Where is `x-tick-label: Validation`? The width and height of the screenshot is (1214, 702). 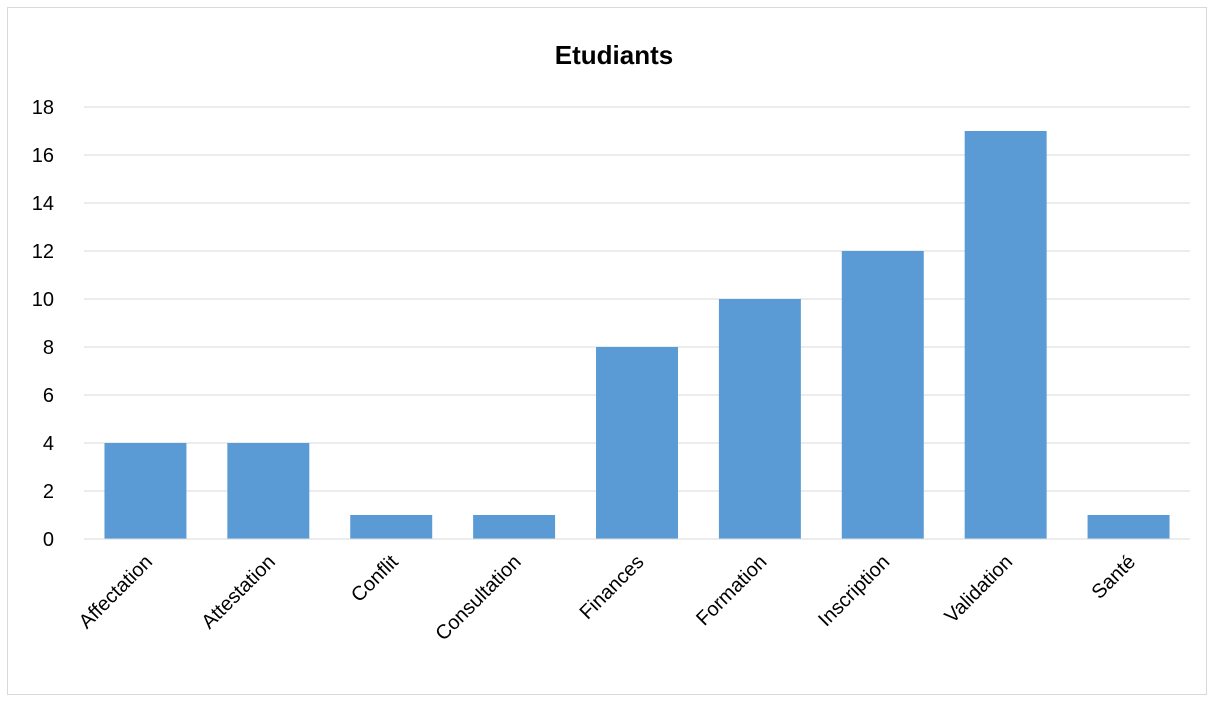
x-tick-label: Validation is located at coordinates (979, 589).